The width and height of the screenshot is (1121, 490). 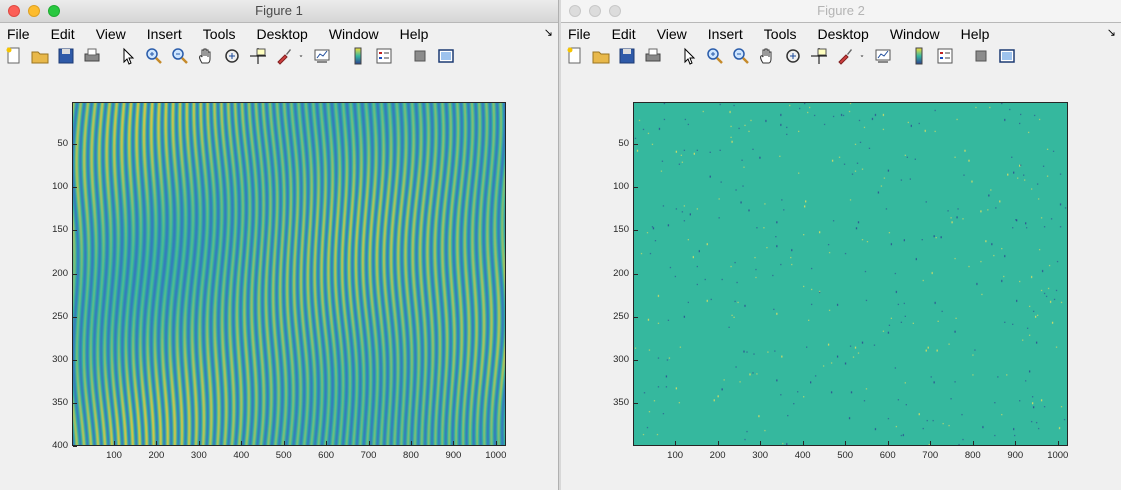 I want to click on y-tick-label: 350, so click(x=60, y=402).